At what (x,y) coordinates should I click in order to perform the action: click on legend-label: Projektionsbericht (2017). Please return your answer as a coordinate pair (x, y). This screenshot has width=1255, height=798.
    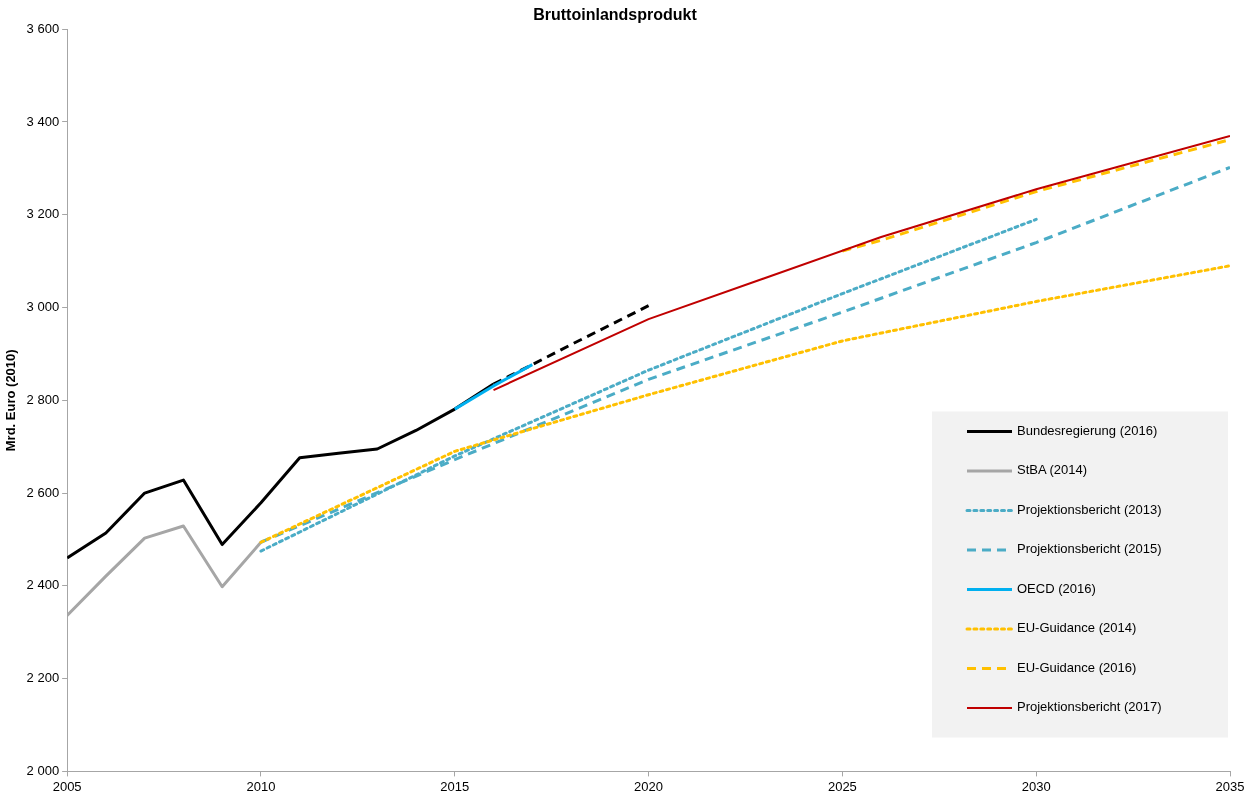
    Looking at the image, I should click on (1089, 707).